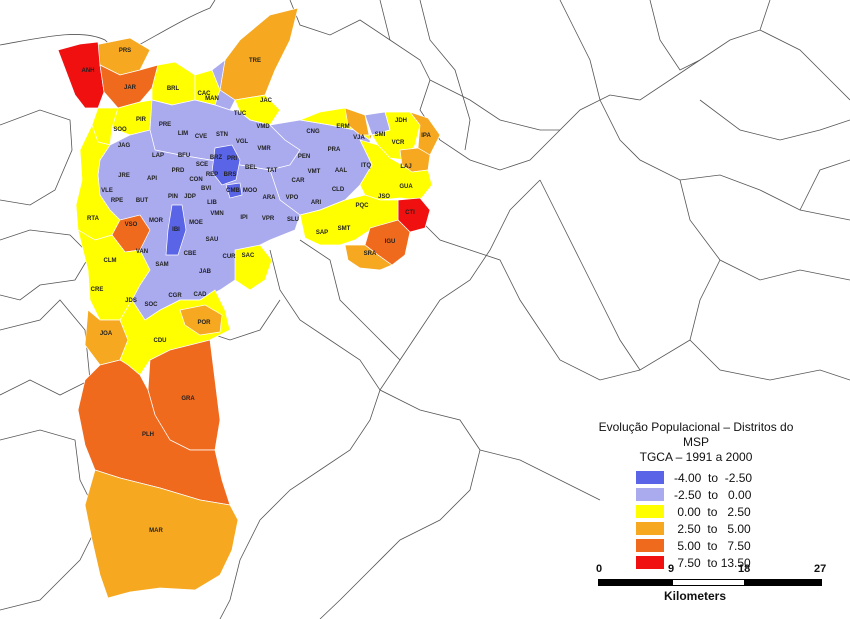  Describe the element at coordinates (160, 341) in the screenshot. I see `label-cdu: CDU` at that location.